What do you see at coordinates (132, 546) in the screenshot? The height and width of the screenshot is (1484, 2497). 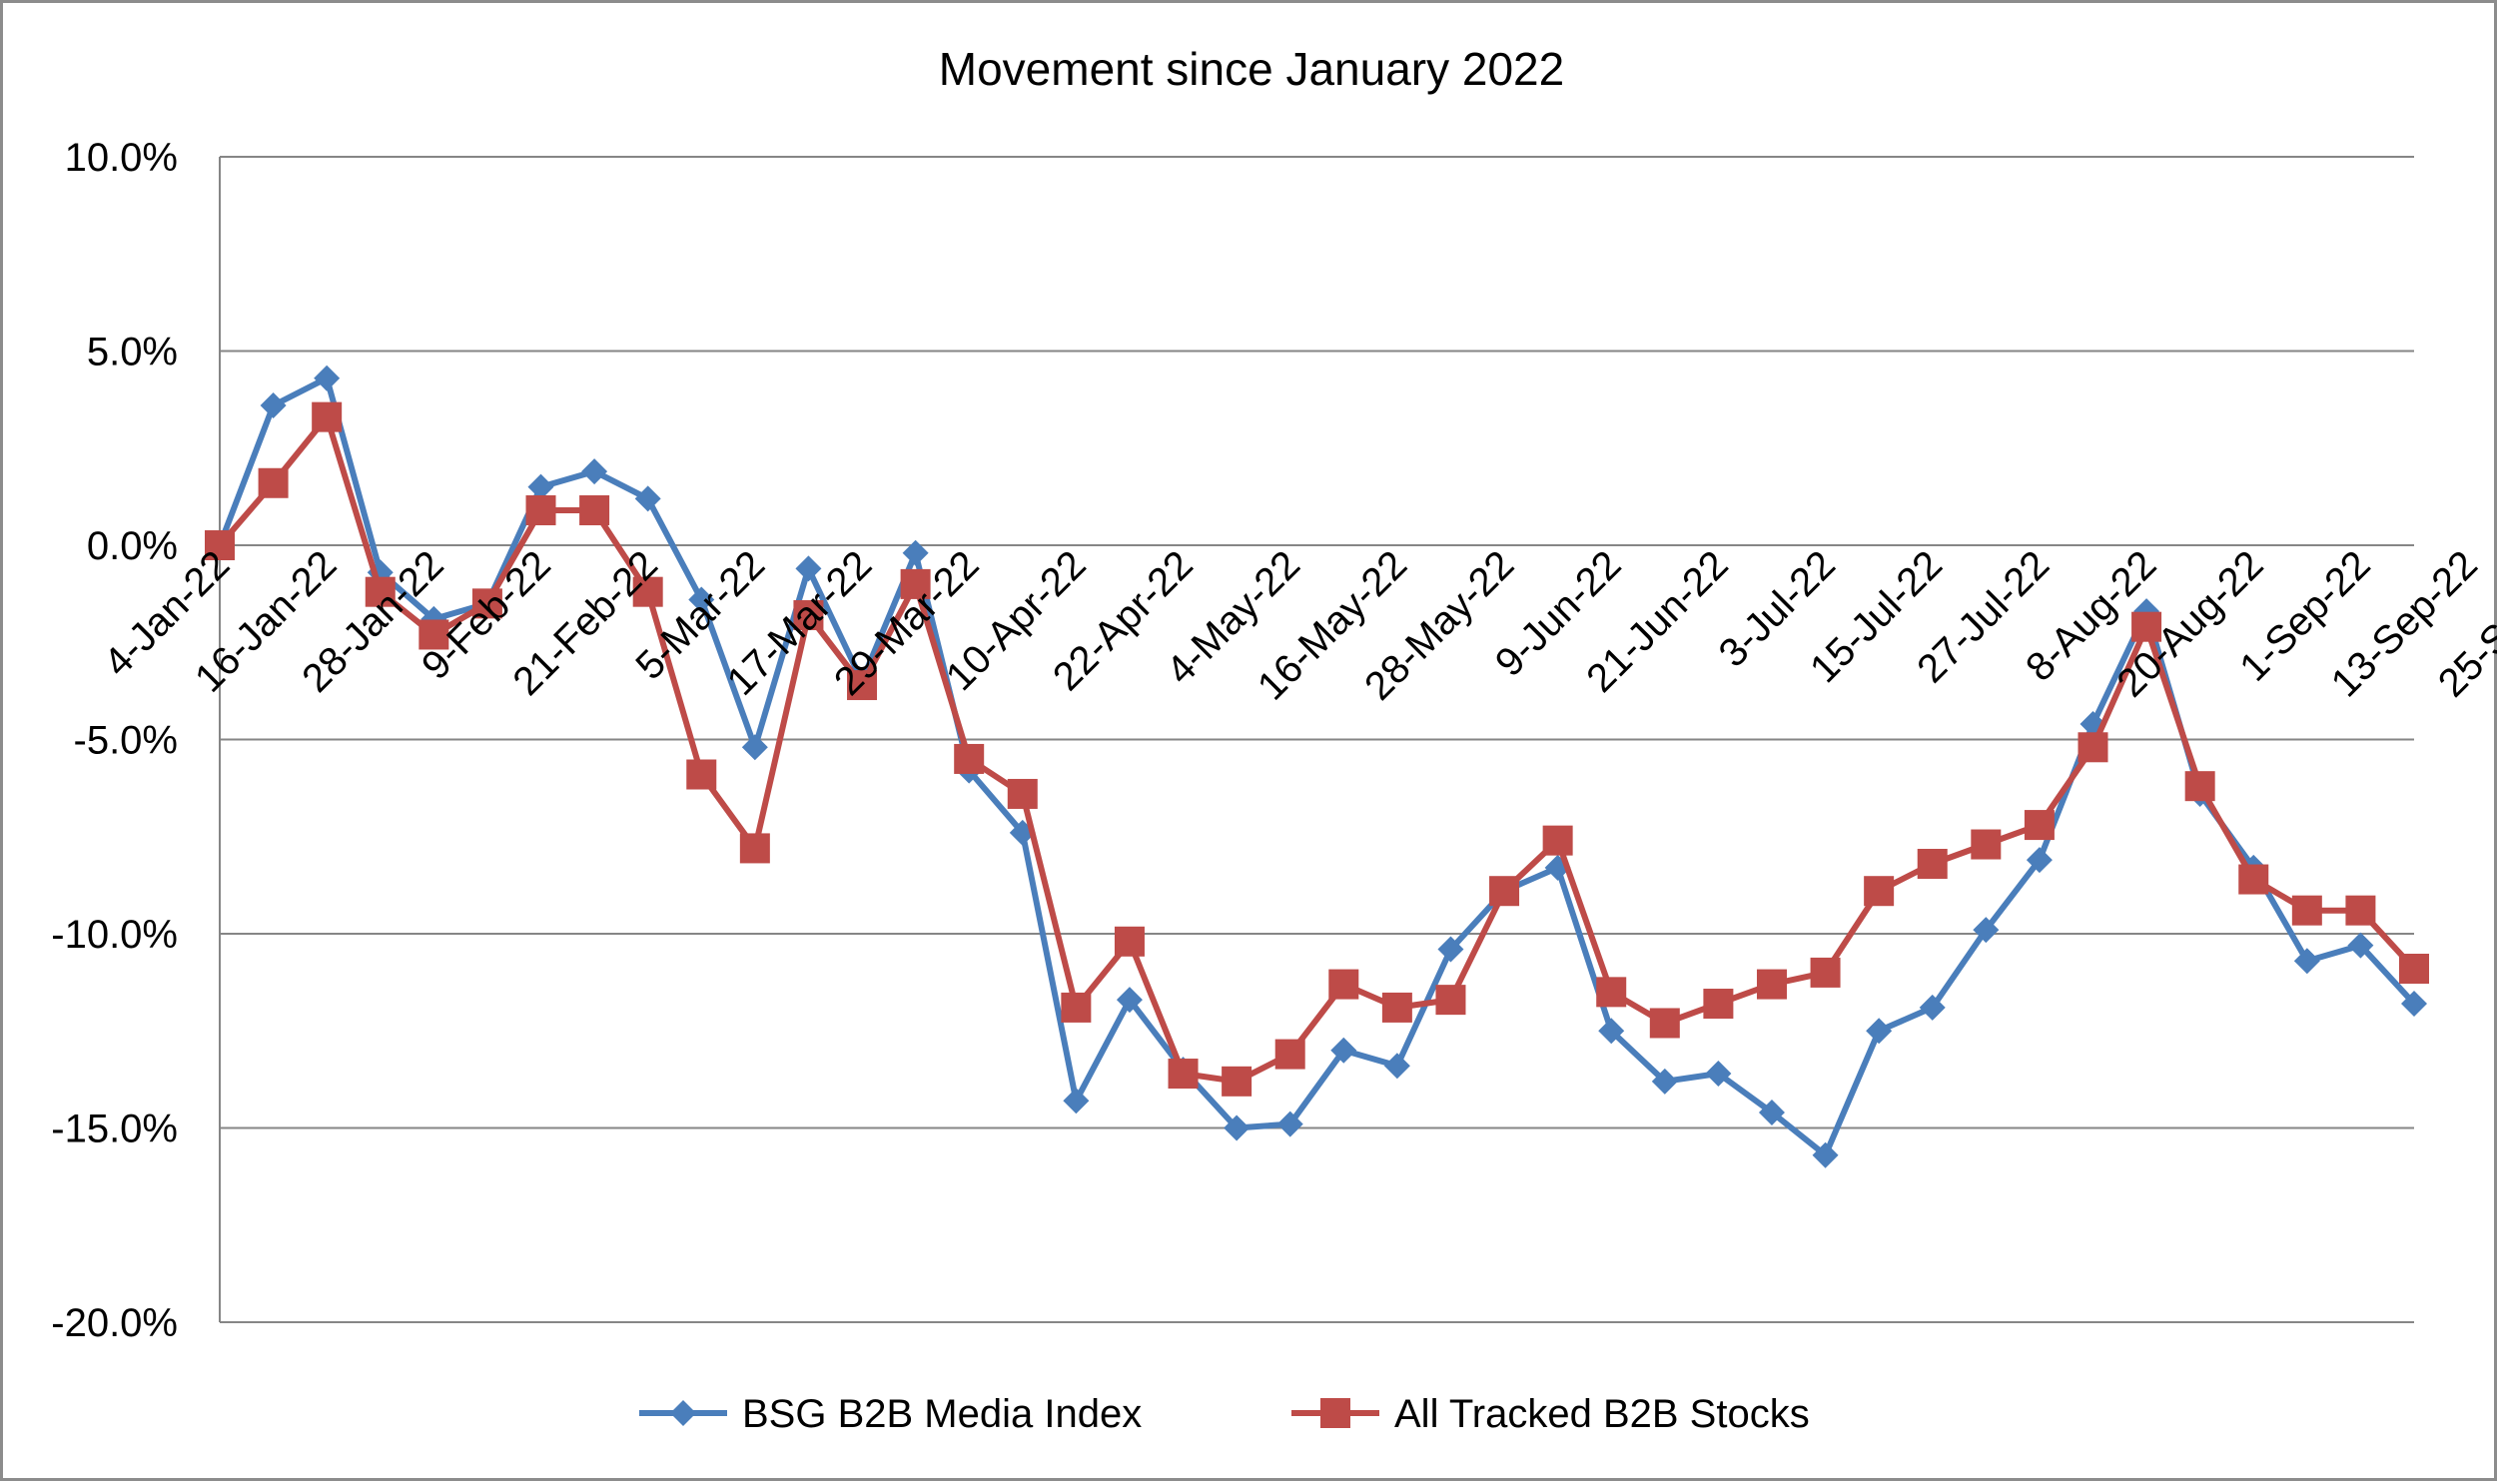 I see `y-tick-label: 0.0%` at bounding box center [132, 546].